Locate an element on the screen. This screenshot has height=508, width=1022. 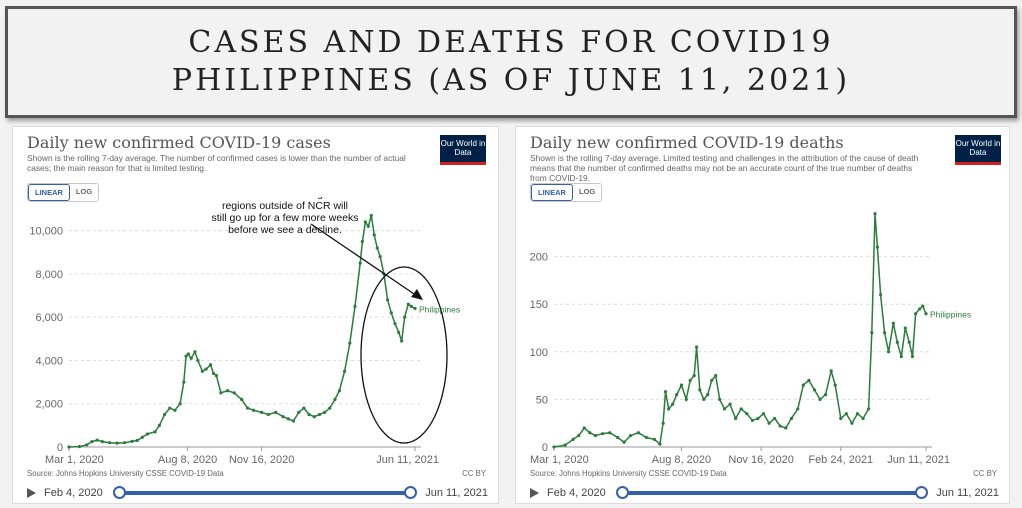
x-tick-label: Aug 8, 2020 is located at coordinates (681, 460).